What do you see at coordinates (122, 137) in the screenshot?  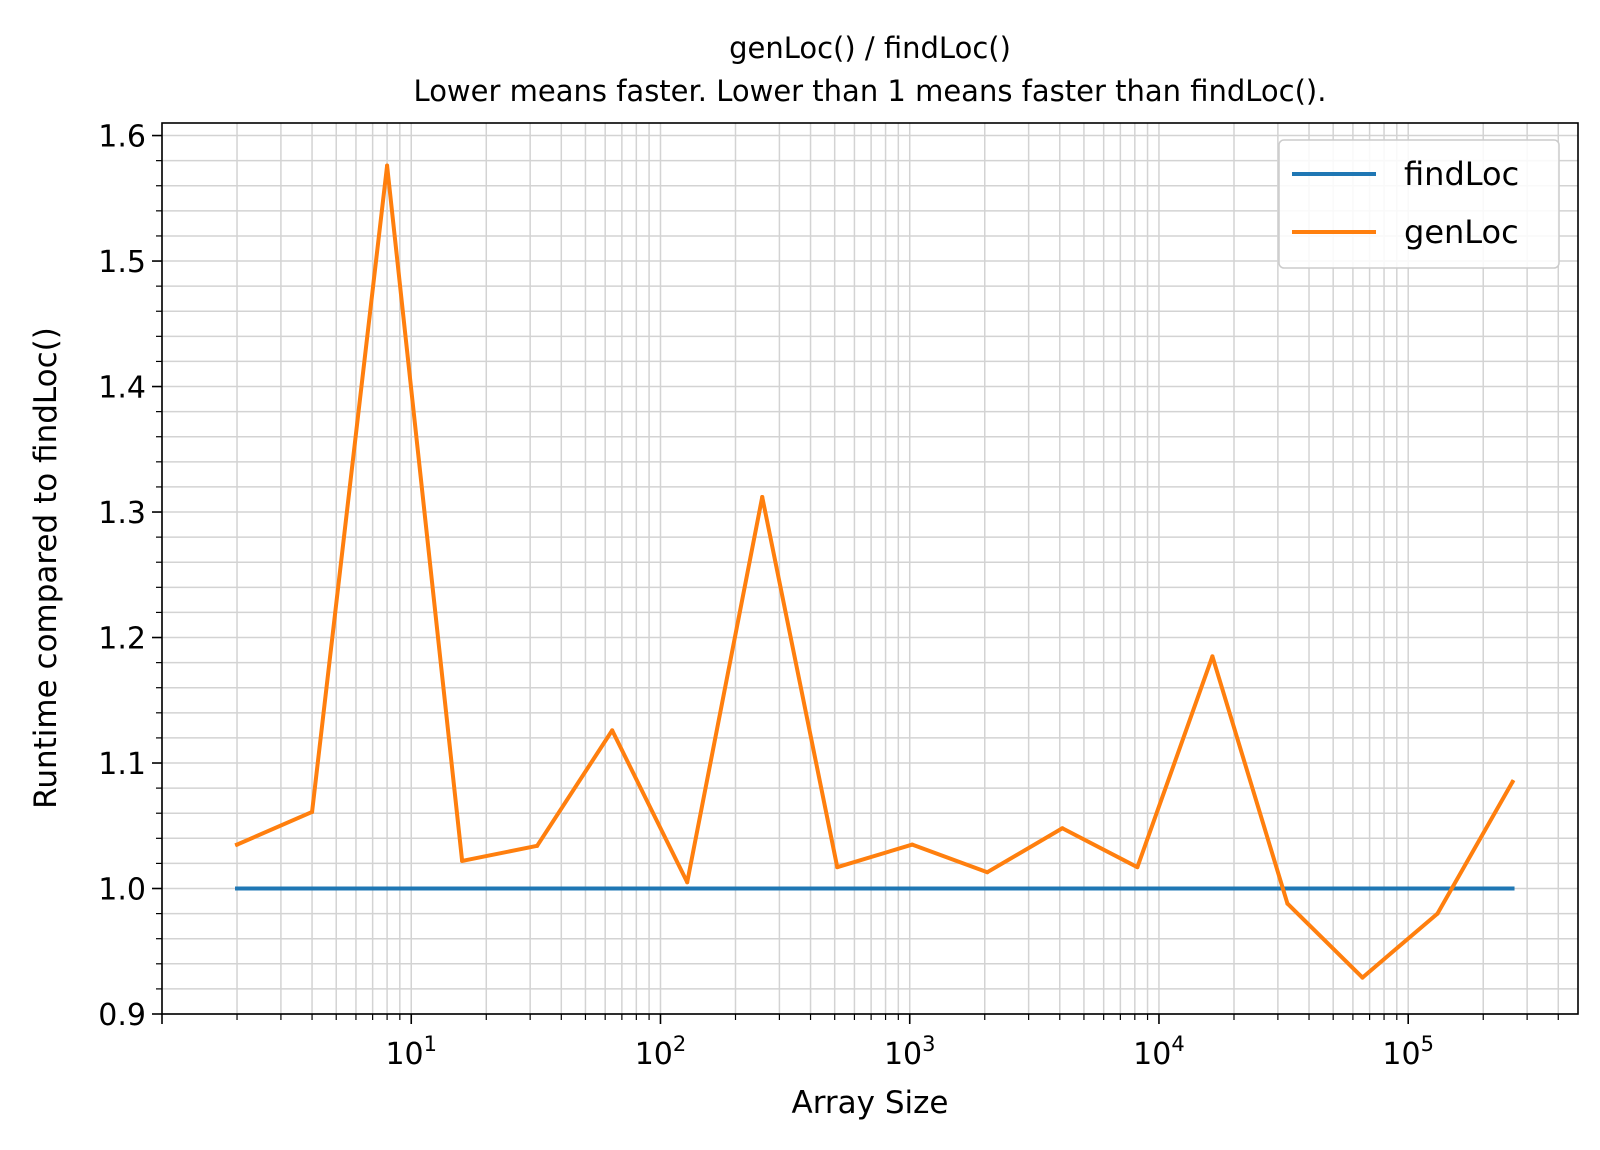 I see `y-tick-label: 1.6` at bounding box center [122, 137].